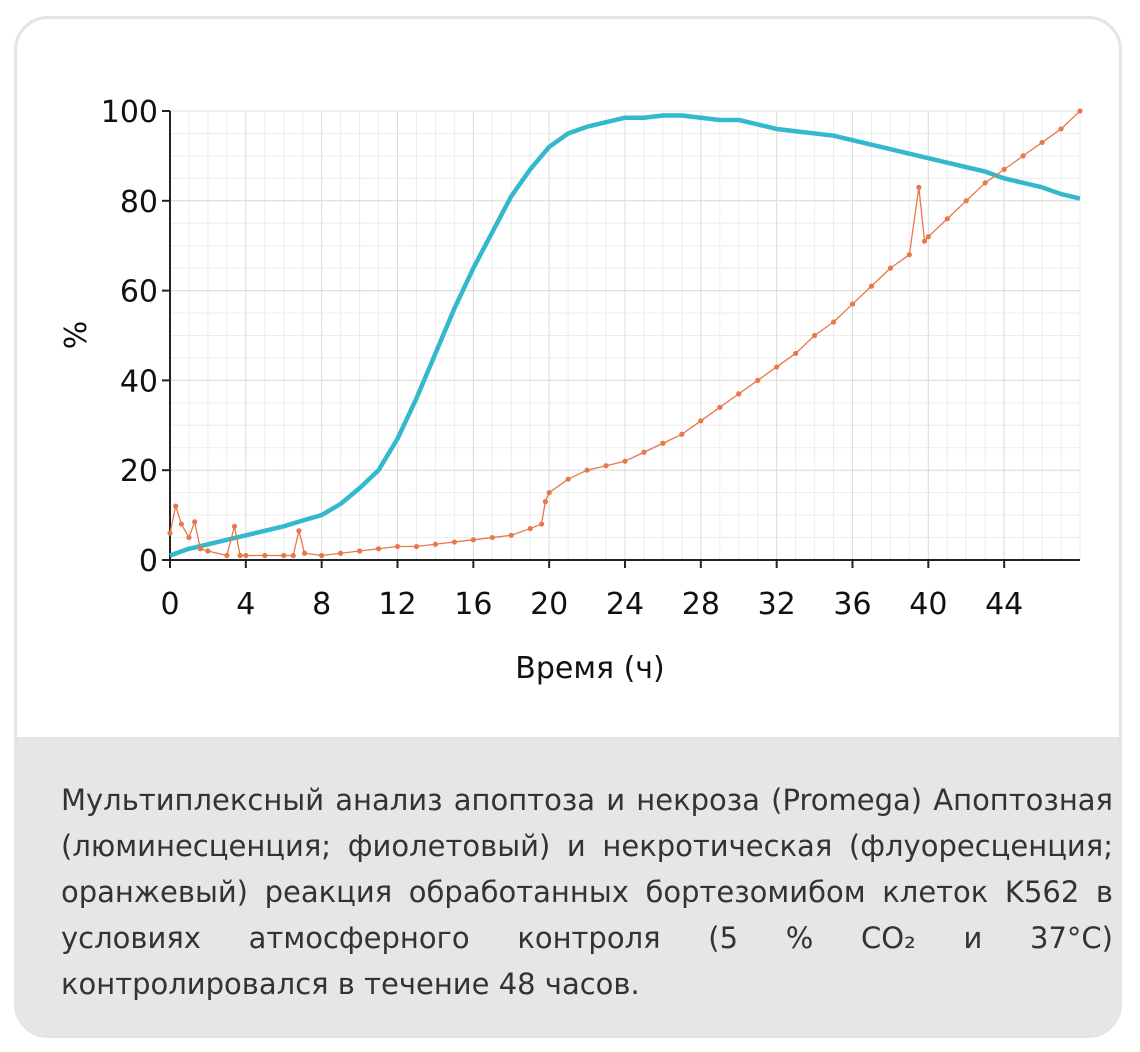 The height and width of the screenshot is (1052, 1140). Describe the element at coordinates (397, 604) in the screenshot. I see `x-tick-label: 12` at that location.